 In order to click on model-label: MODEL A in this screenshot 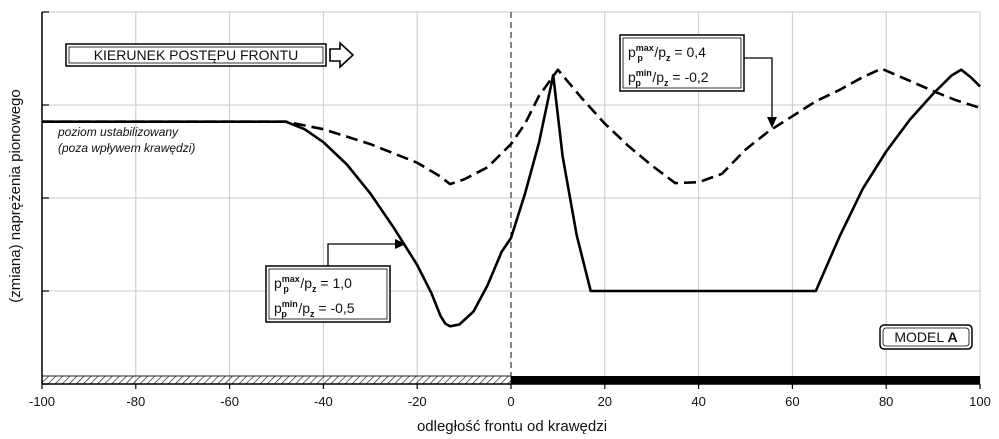, I will do `click(925, 337)`.